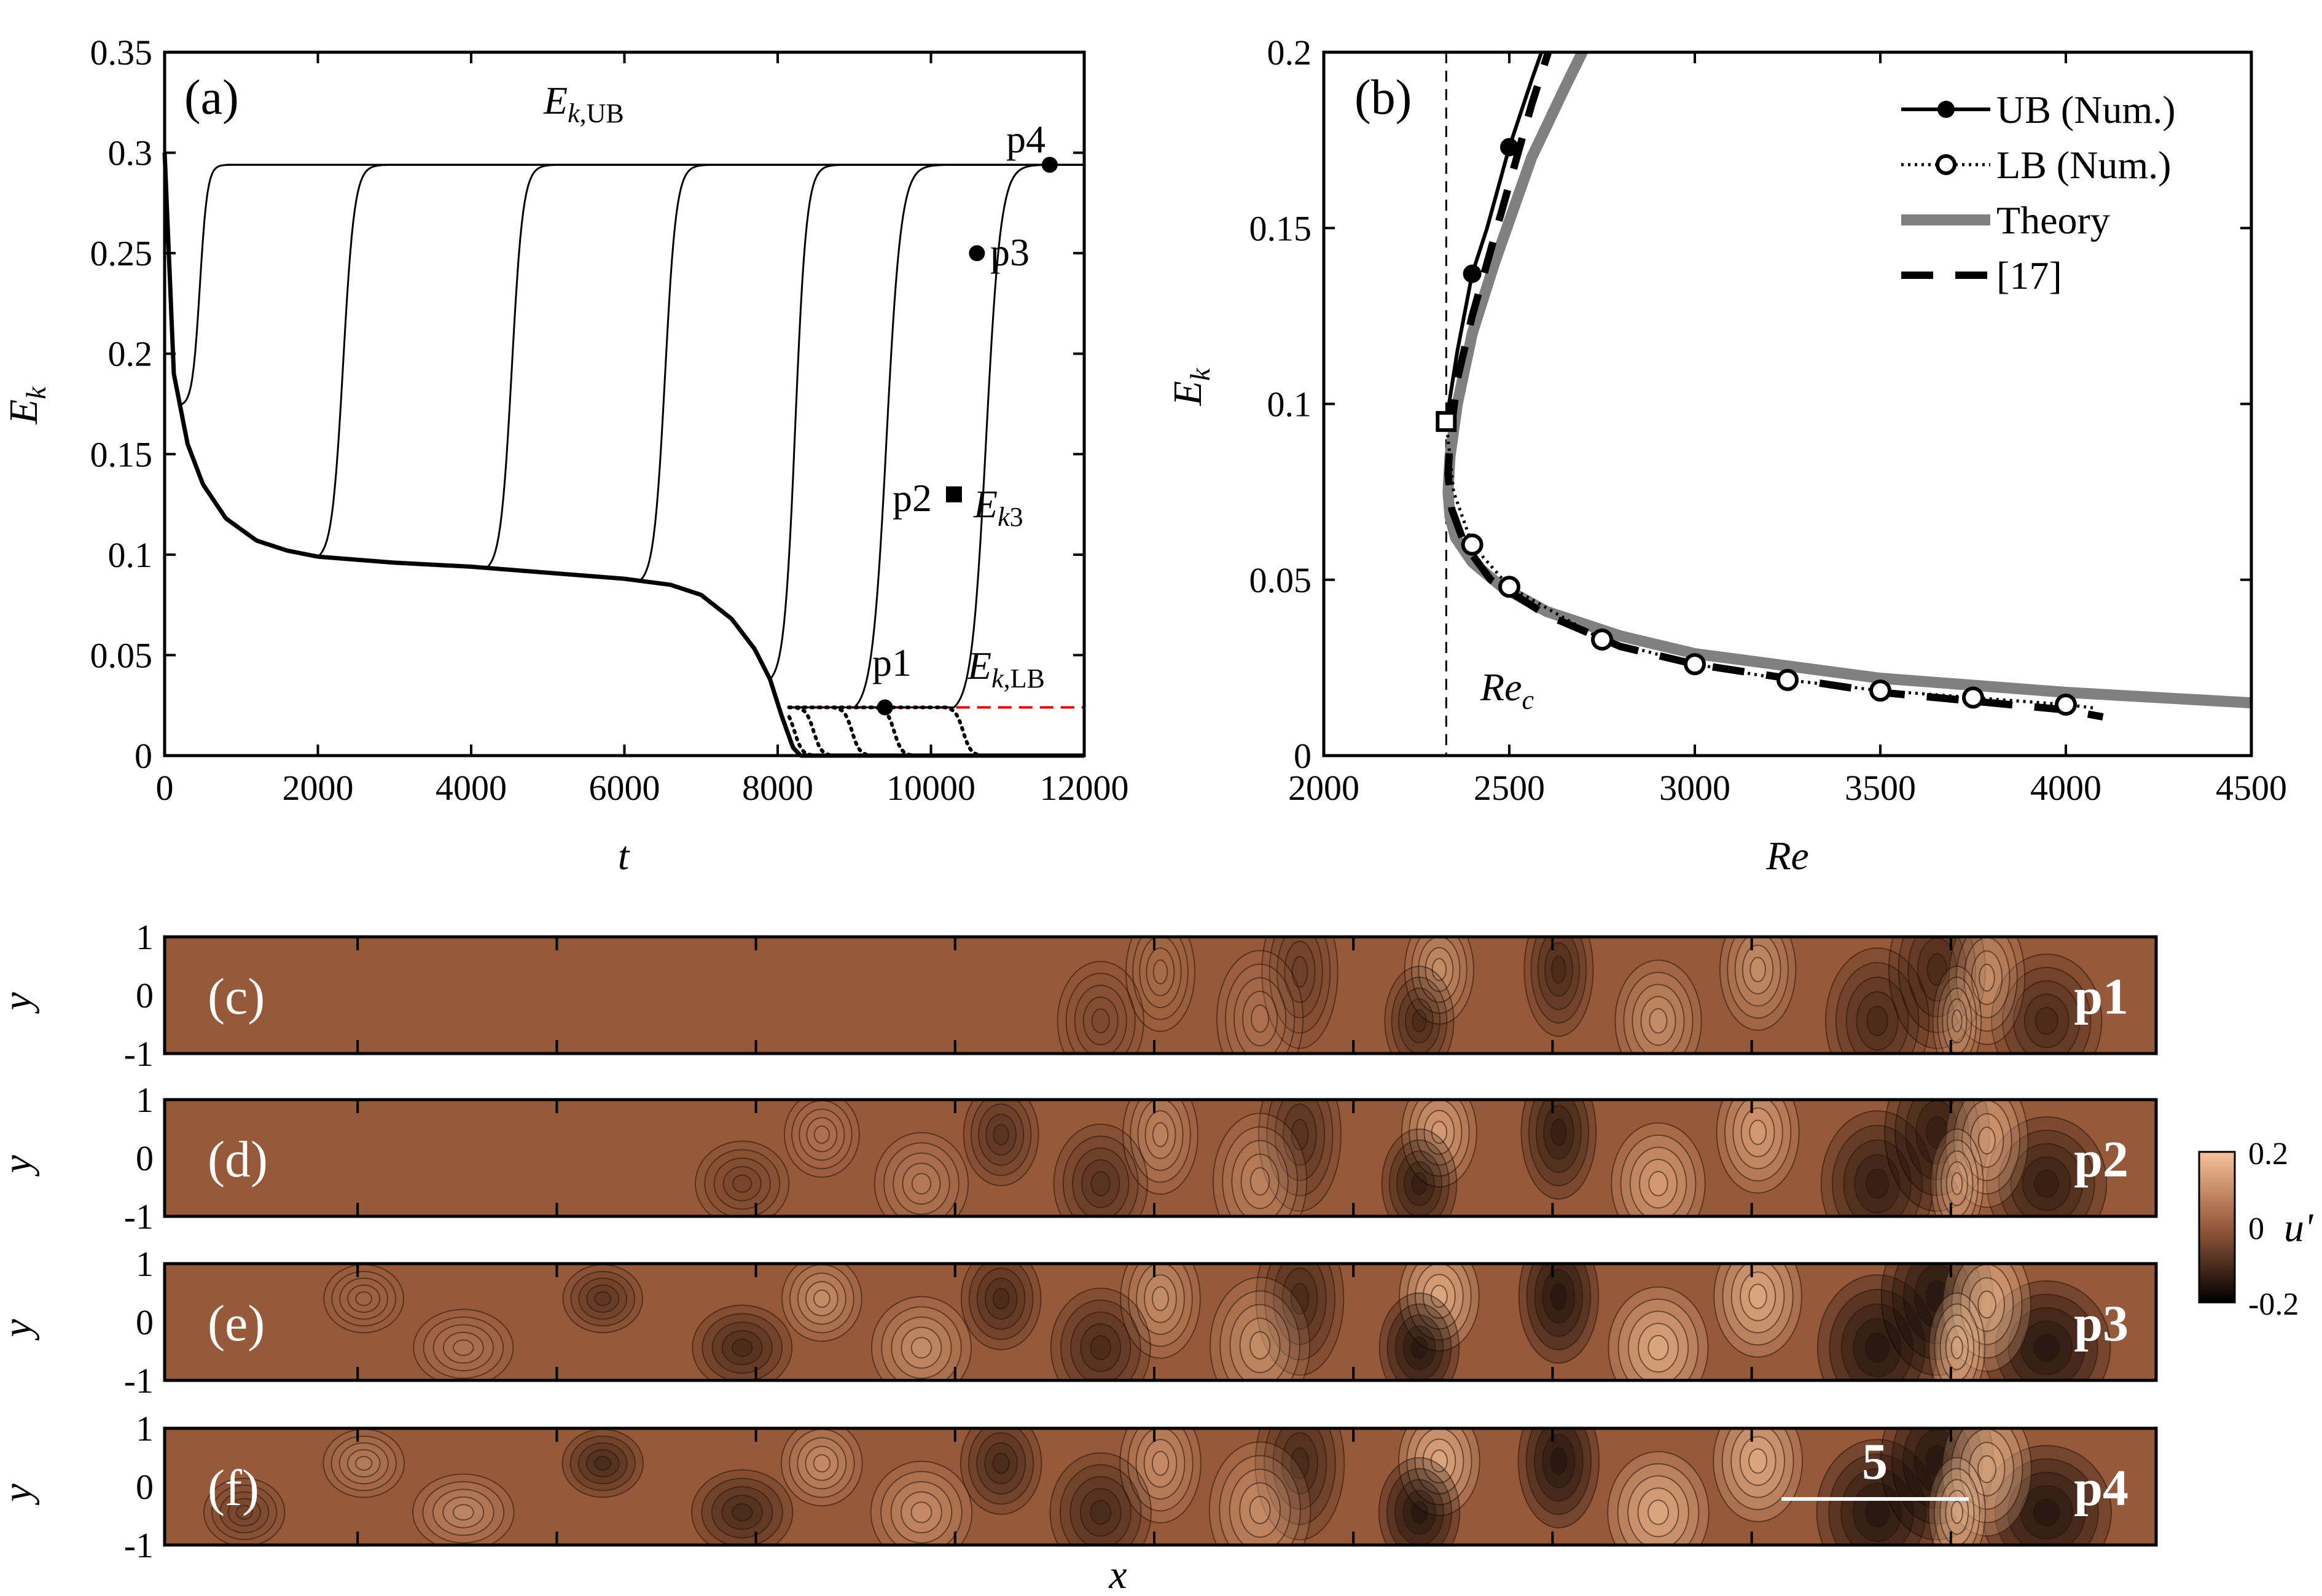 This screenshot has height=1596, width=2322. What do you see at coordinates (1383, 98) in the screenshot?
I see `panel-b-label: (b)` at bounding box center [1383, 98].